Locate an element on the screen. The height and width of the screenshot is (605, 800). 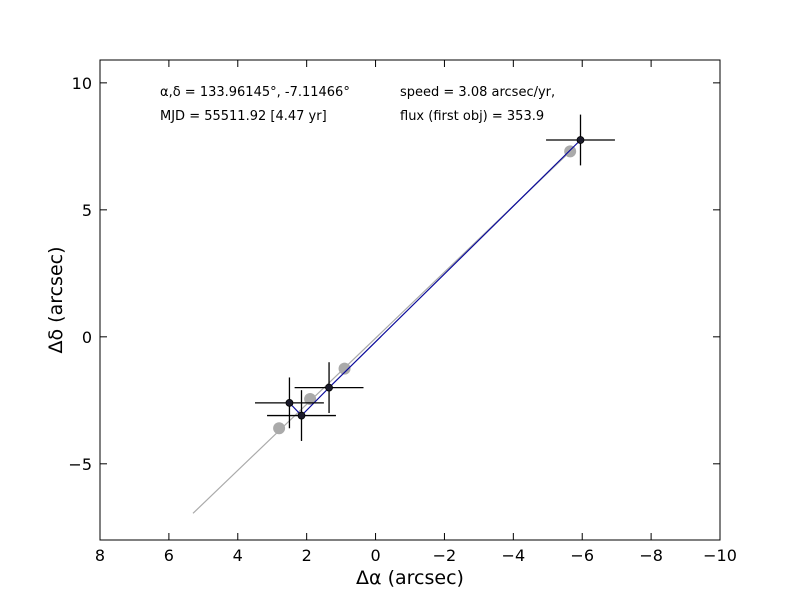
y-tick-label: 5 is located at coordinates (87, 210).